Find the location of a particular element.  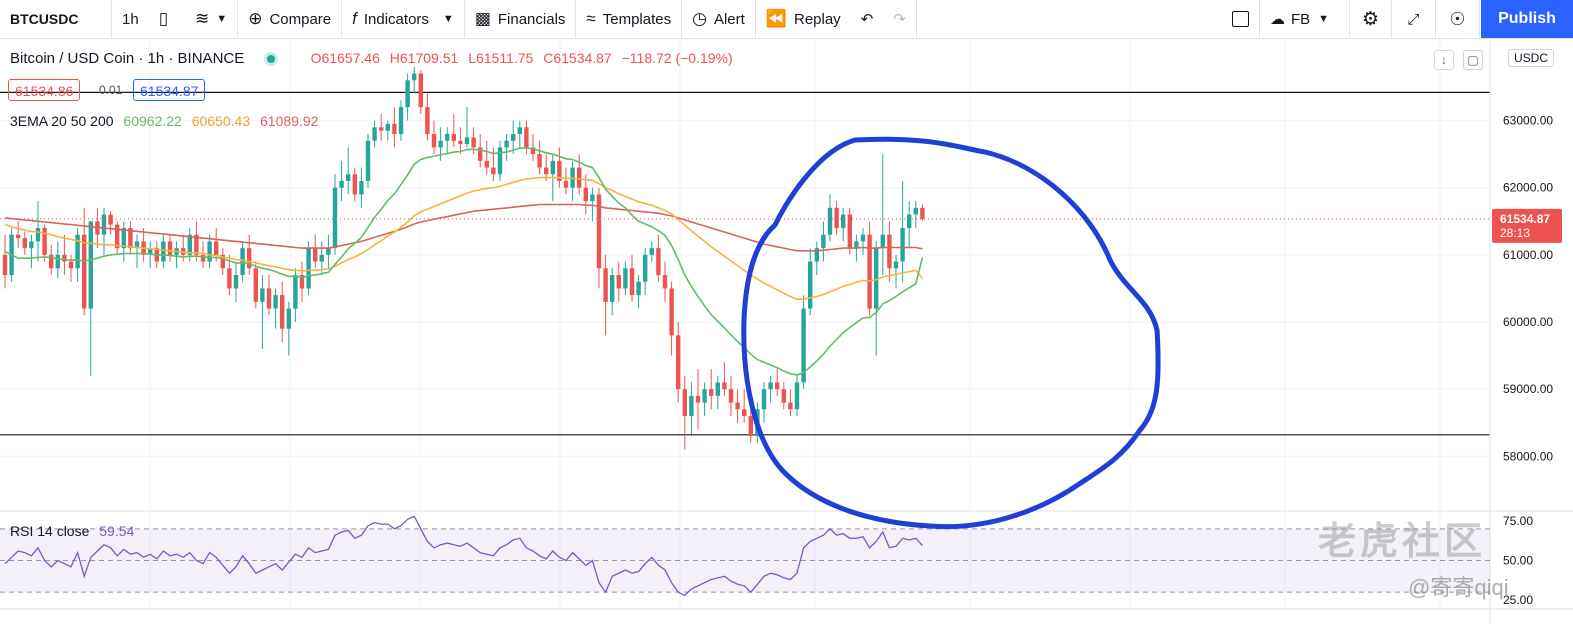

settings-button: ⚙ is located at coordinates (1371, 19).